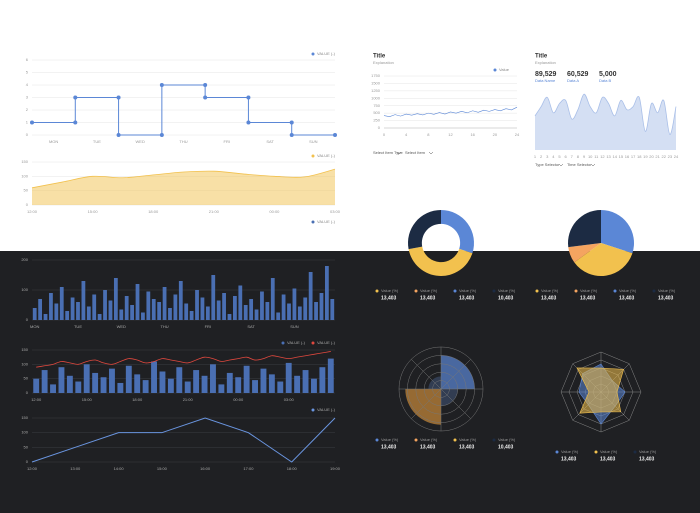 This screenshot has width=700, height=513. Describe the element at coordinates (415, 152) in the screenshot. I see `dropdown: Select Item` at that location.